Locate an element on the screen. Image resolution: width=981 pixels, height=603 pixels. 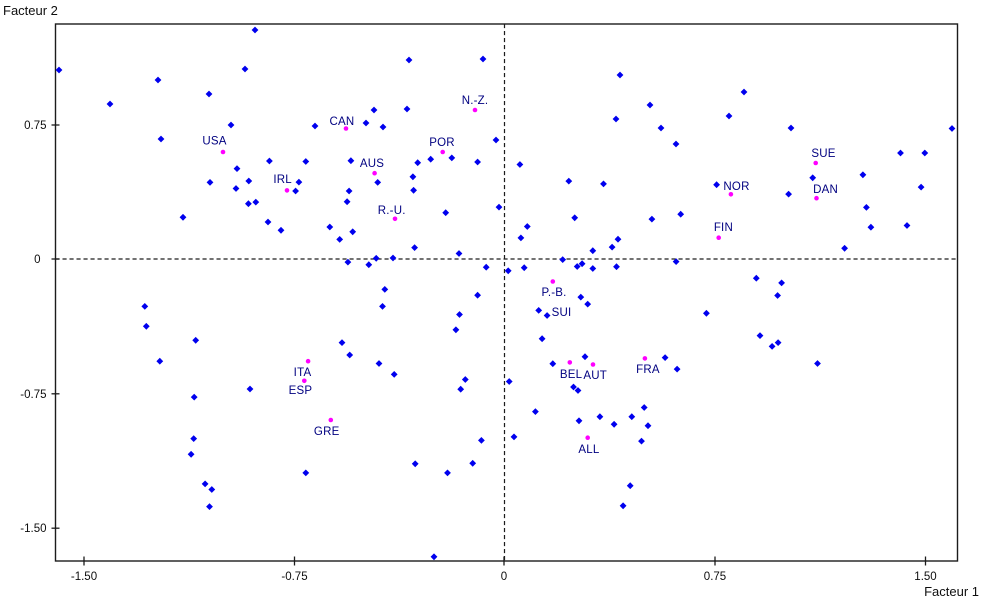
svg-text: CAN is located at coordinates (342, 122).